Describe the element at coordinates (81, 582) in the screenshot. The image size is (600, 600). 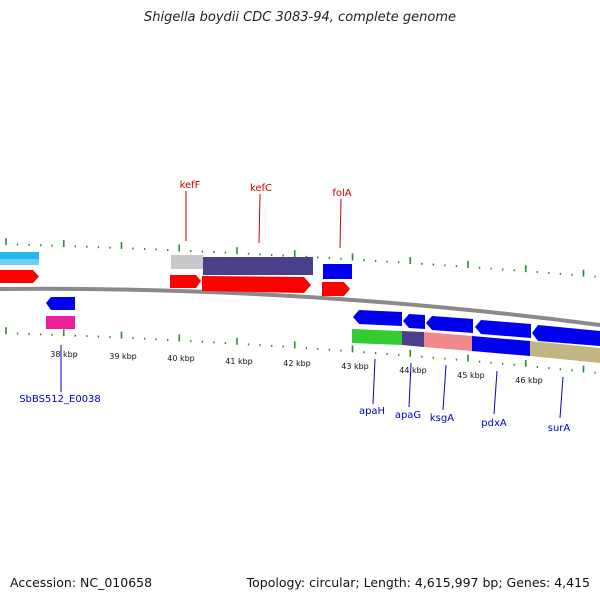
I see `accession-label: Accession: NC_010658` at that location.